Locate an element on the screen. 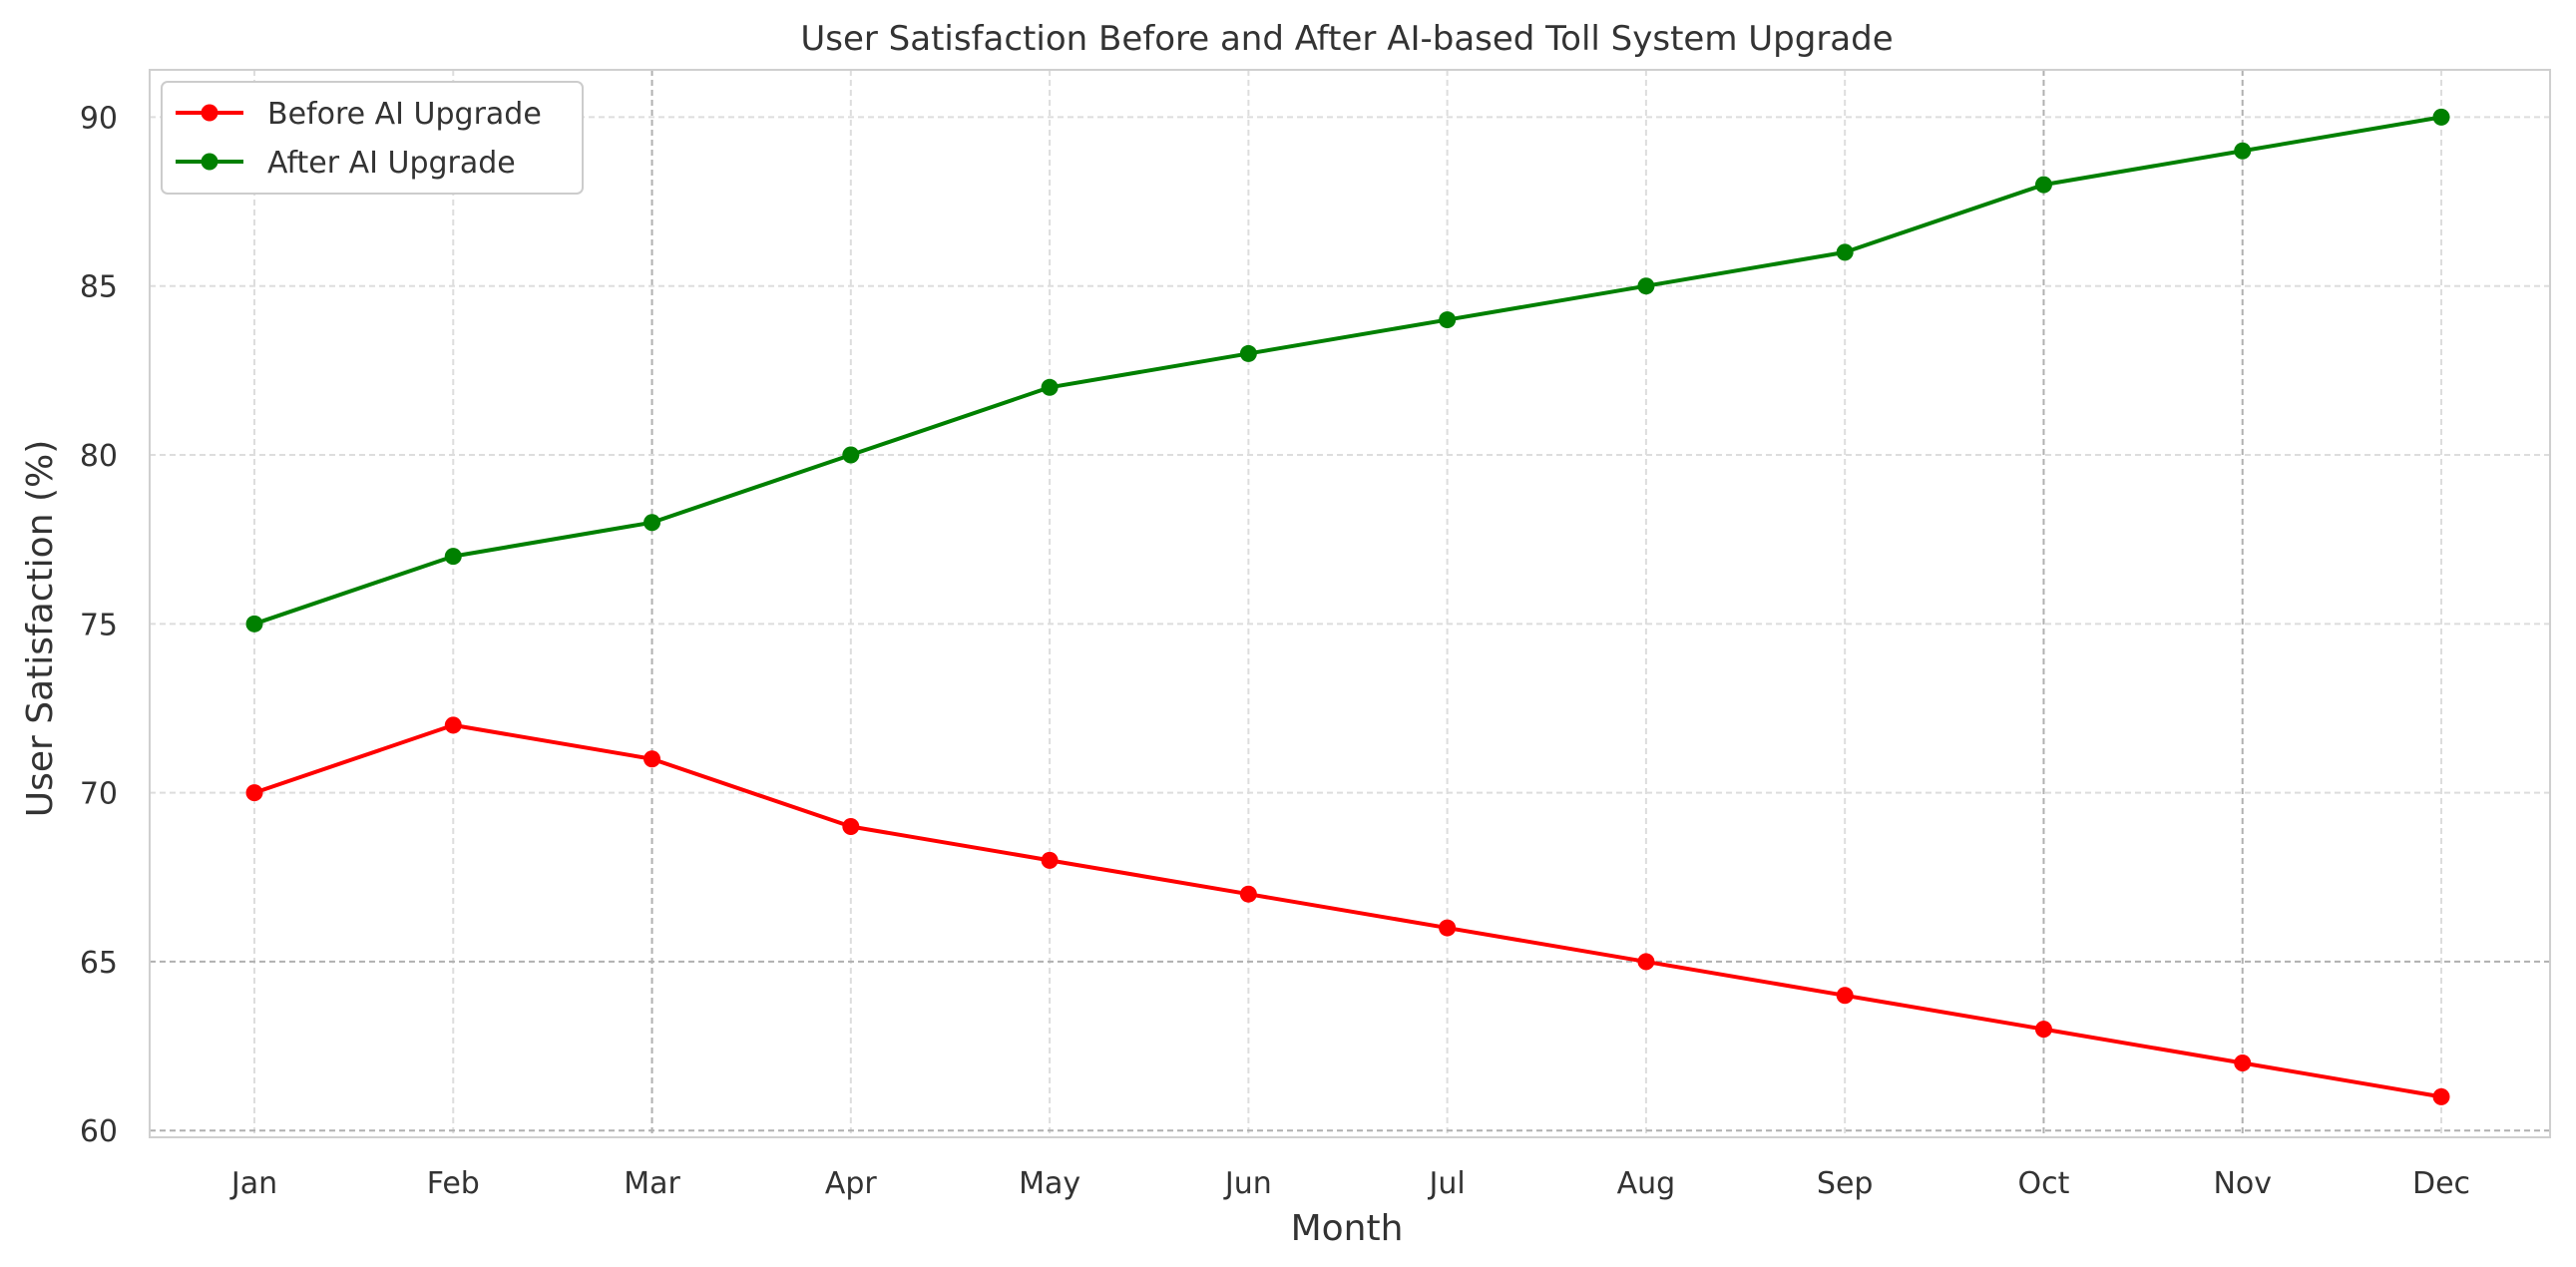  x-tick-label: Feb is located at coordinates (453, 1183).